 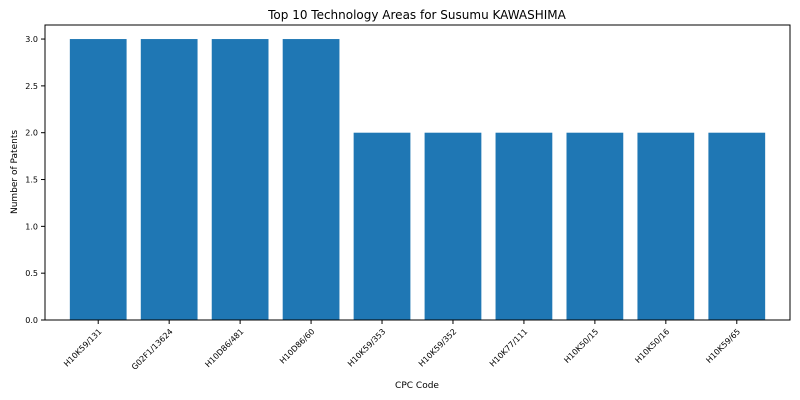 I want to click on y-tick-label: 1.0, so click(x=31, y=226).